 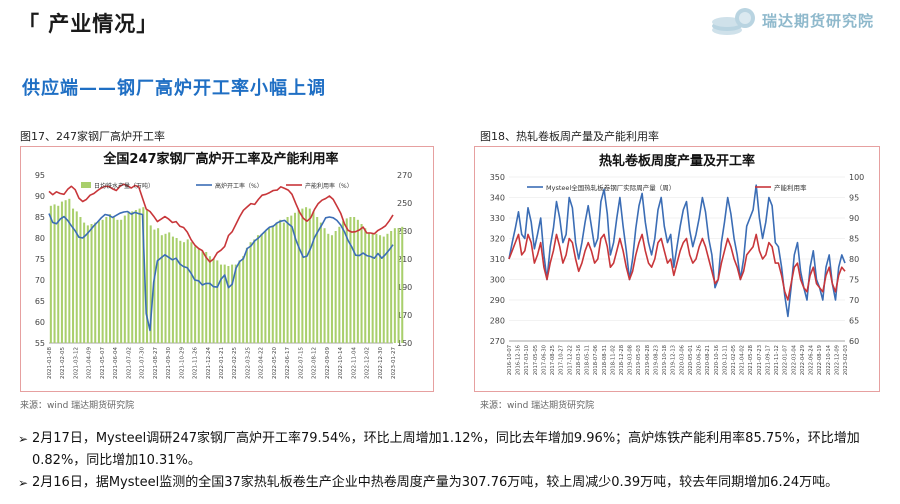 What do you see at coordinates (639, 360) in the screenshot?
I see `x-tick-label: 2019-05-03` at bounding box center [639, 360].